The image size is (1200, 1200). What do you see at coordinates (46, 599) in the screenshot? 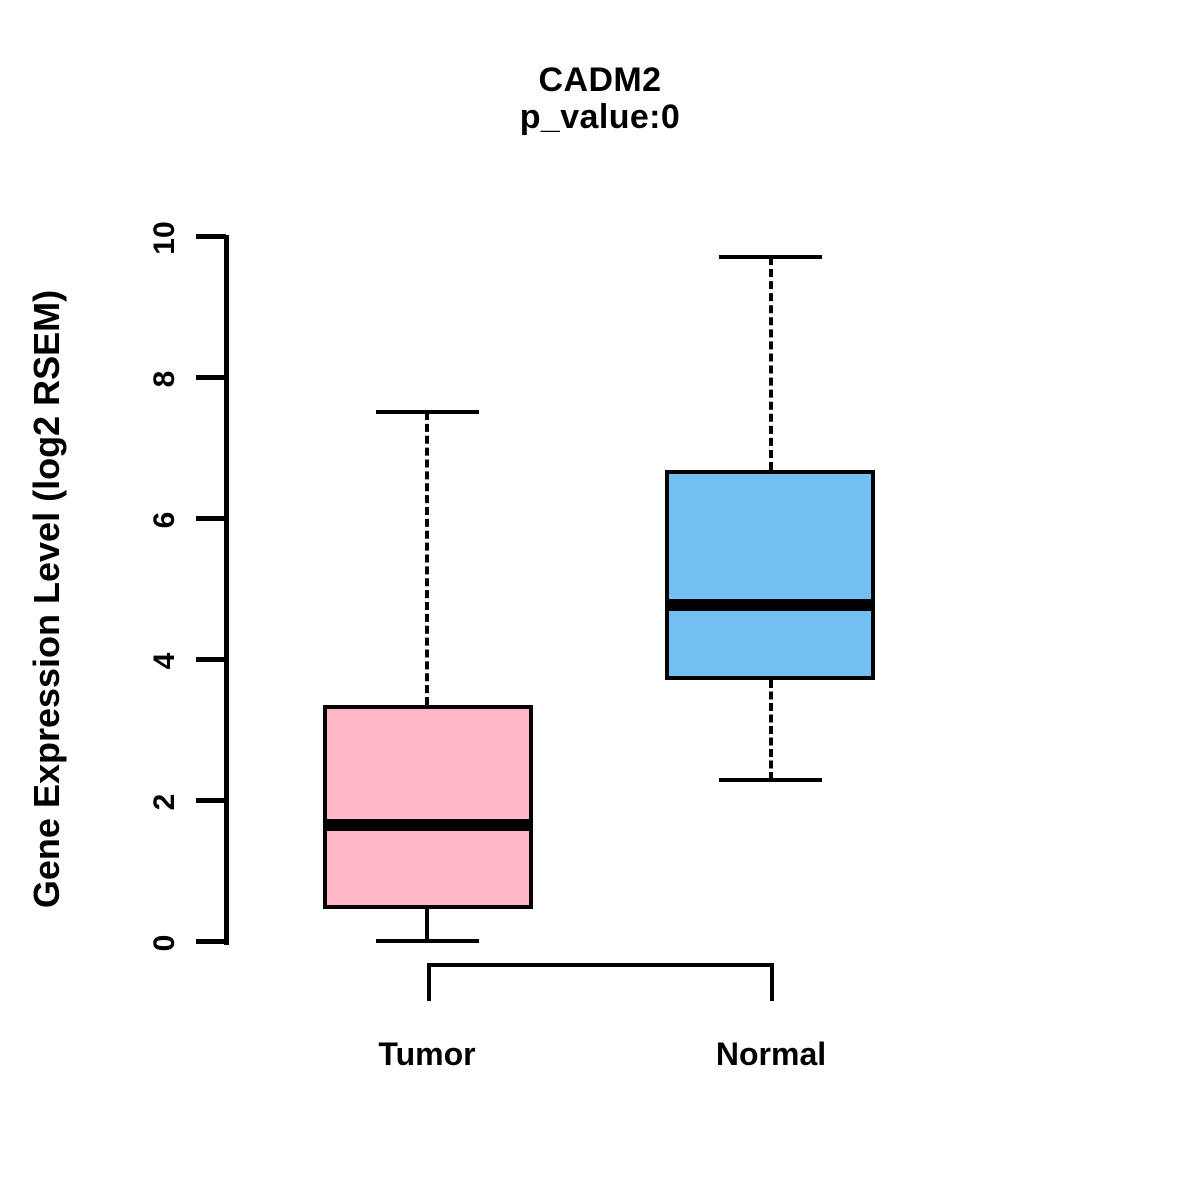
I see `y-axis-title: Gene Expression Level (log2 RSEM)` at bounding box center [46, 599].